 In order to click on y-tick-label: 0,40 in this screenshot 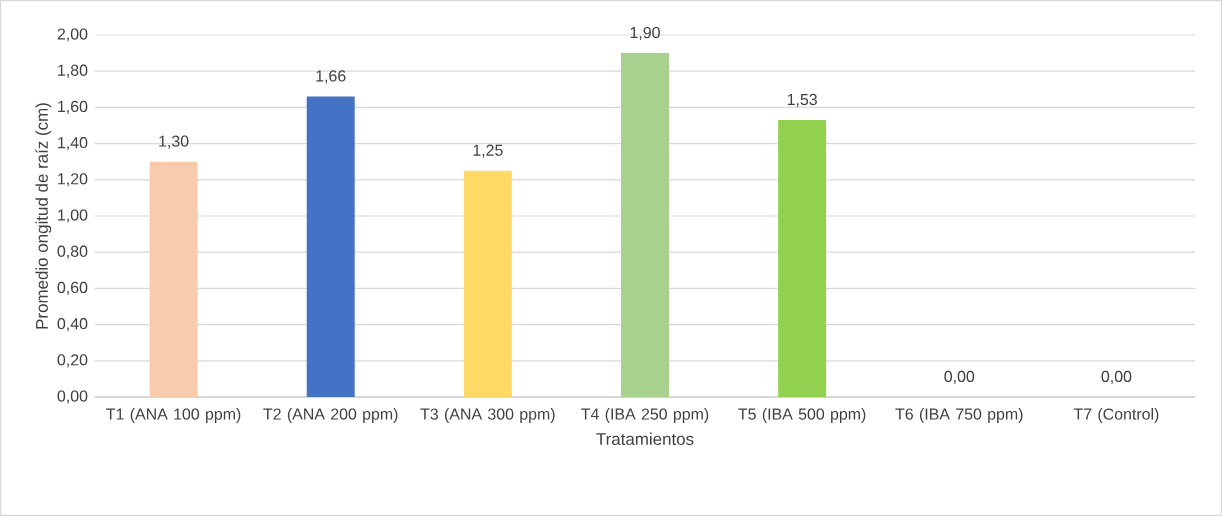, I will do `click(72, 325)`.